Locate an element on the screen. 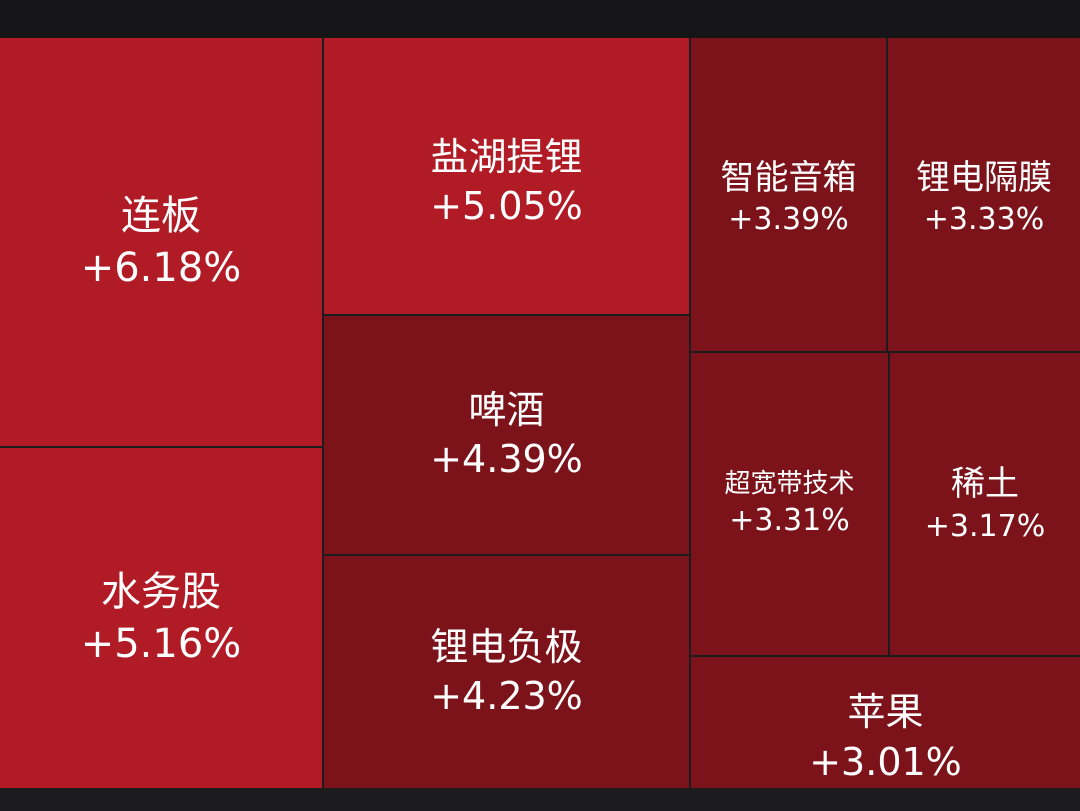 Image resolution: width=1080 pixels, height=811 pixels. tile-change: +4.39% is located at coordinates (506, 459).